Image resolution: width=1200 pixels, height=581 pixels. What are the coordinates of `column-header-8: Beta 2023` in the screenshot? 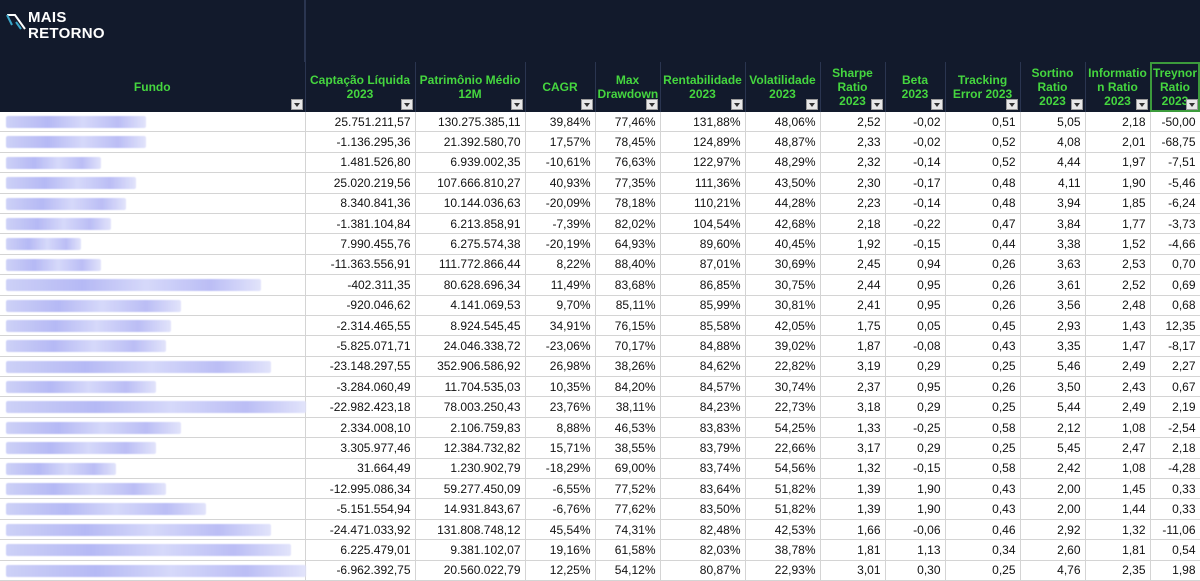 It's located at (915, 87).